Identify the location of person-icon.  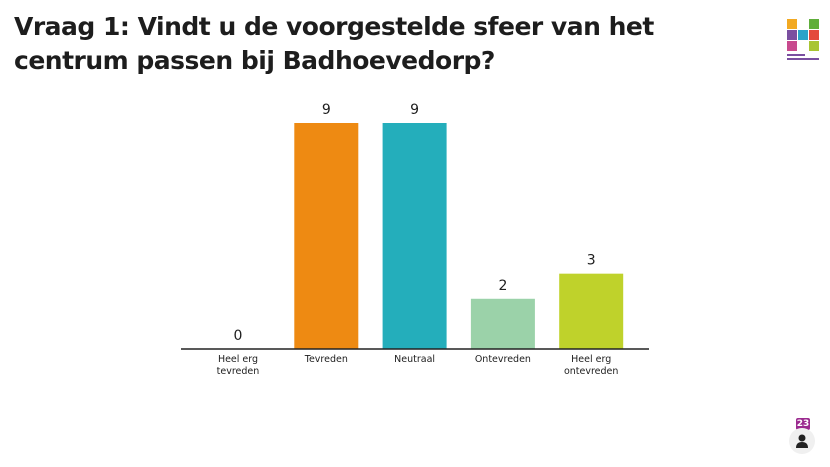
(802, 441).